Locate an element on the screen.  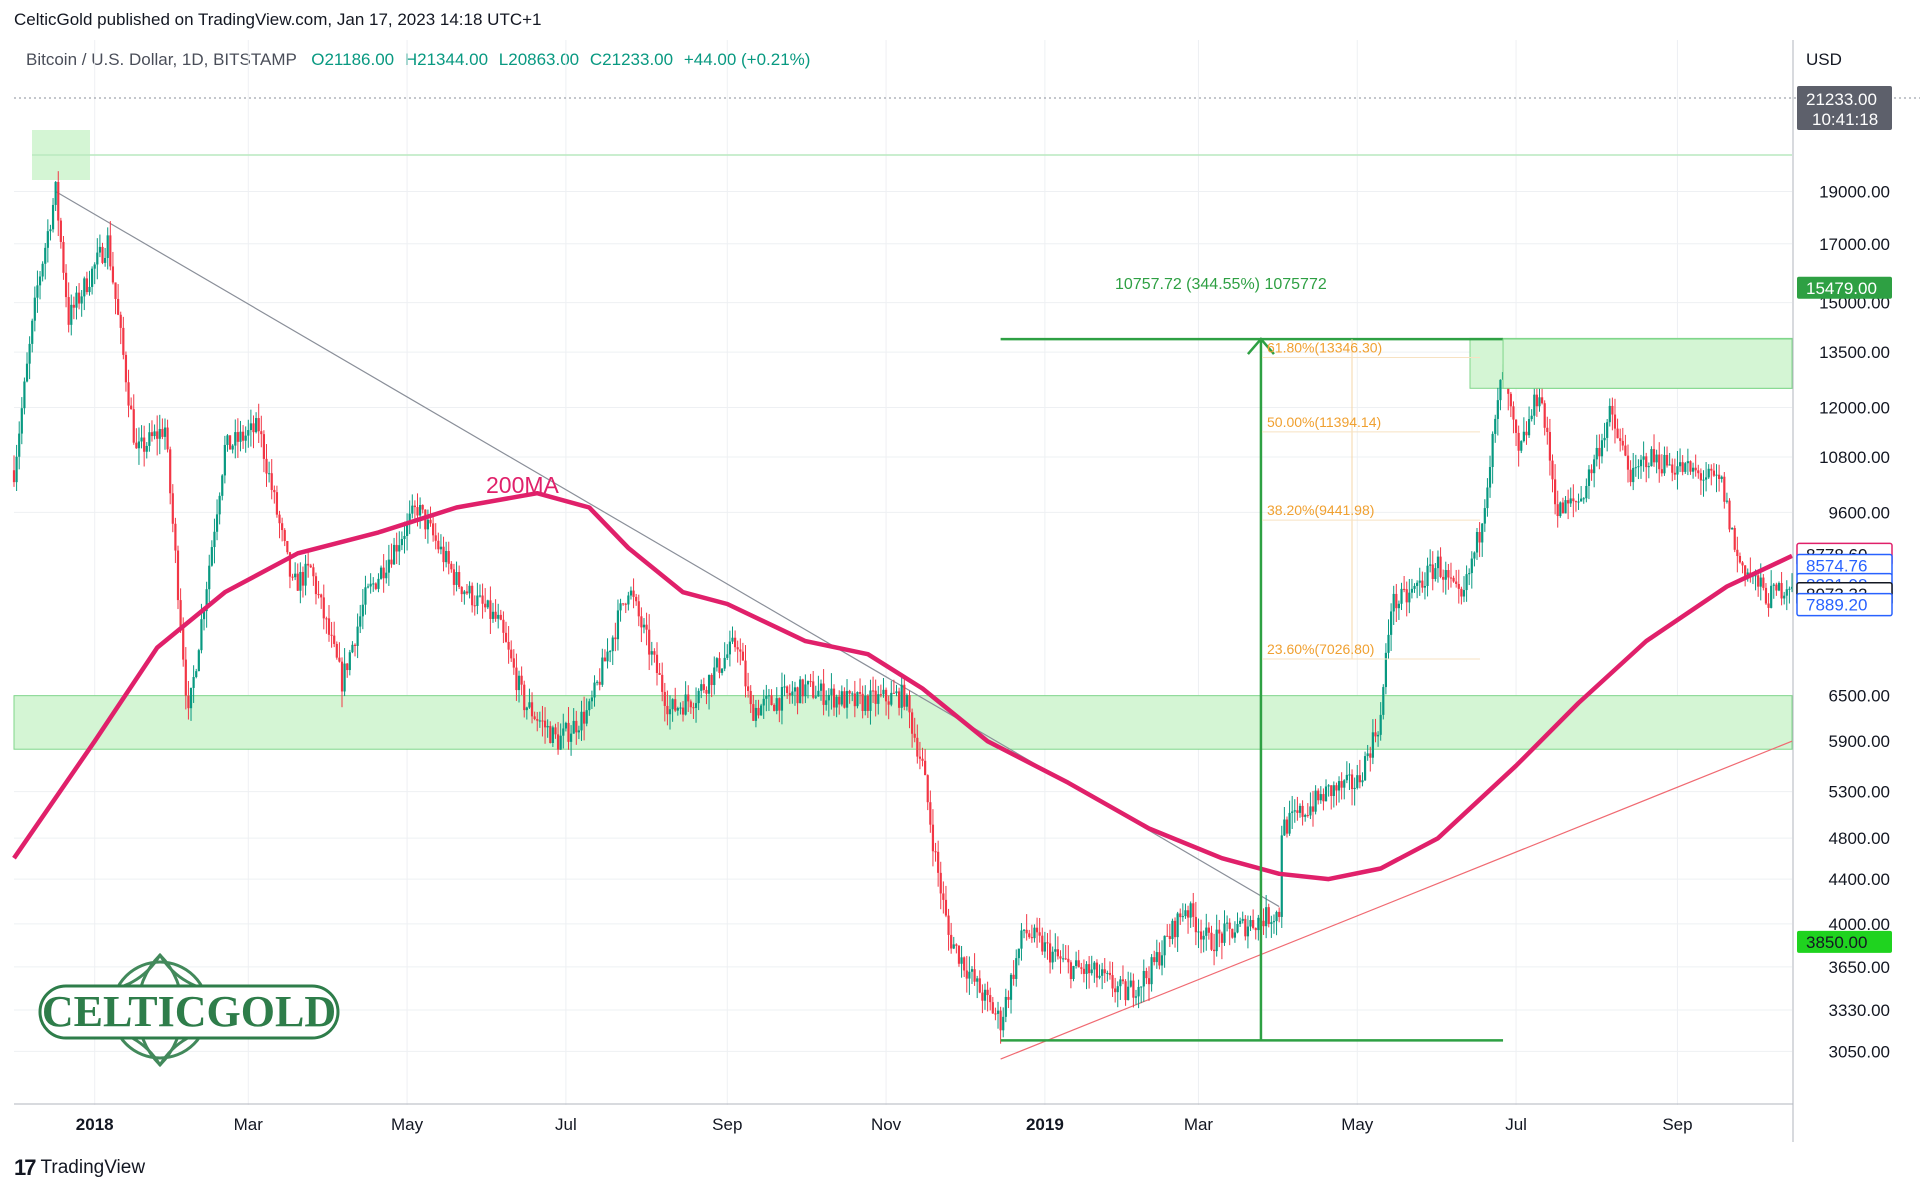
price-badge-value: 7889.20 is located at coordinates (1836, 605).